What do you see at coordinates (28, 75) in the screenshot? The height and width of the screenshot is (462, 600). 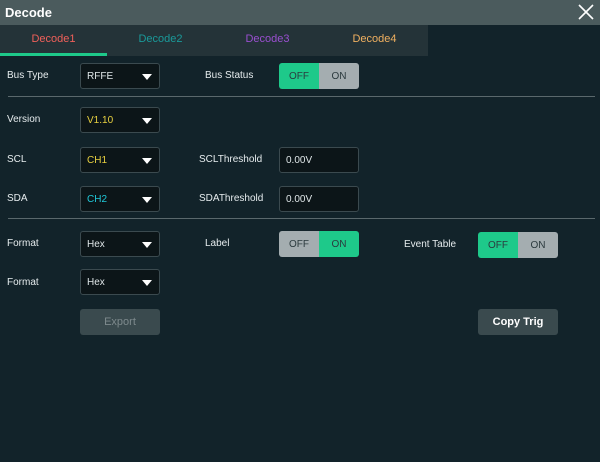 I see `bus-type-label: Bus Type` at bounding box center [28, 75].